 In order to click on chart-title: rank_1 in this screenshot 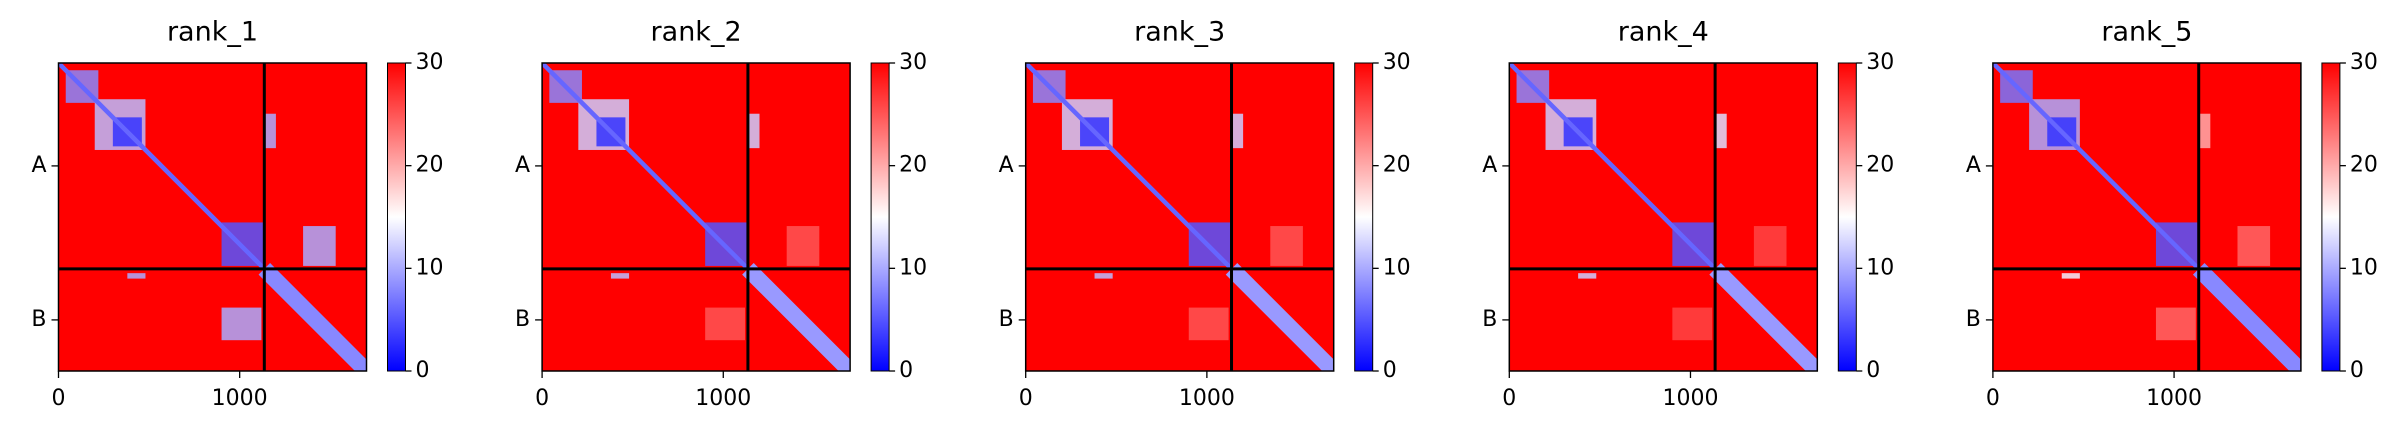, I will do `click(212, 32)`.